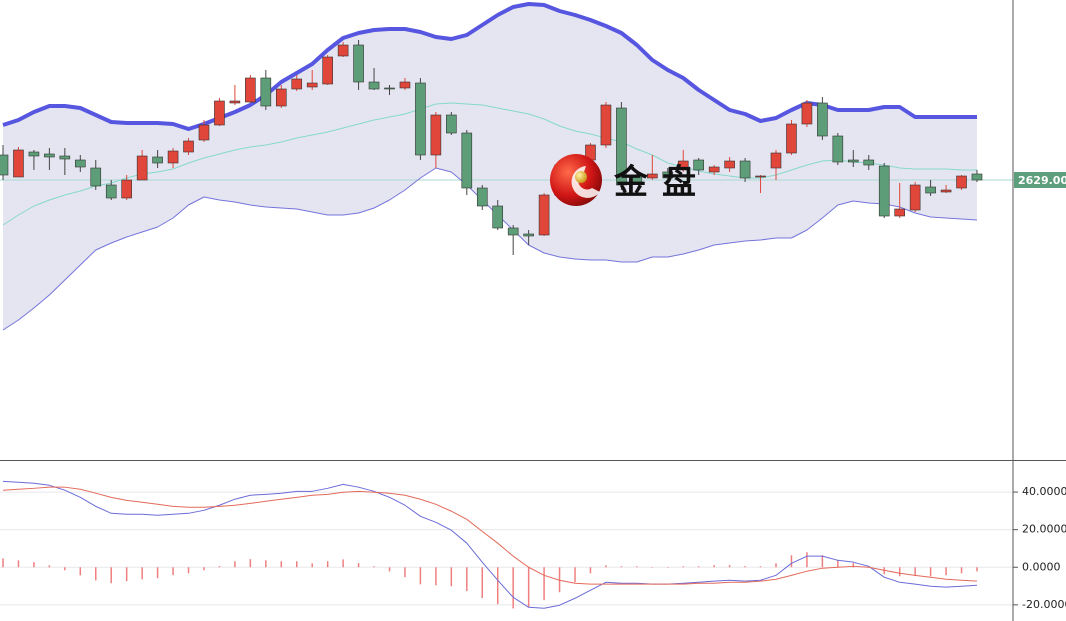 The width and height of the screenshot is (1066, 621). What do you see at coordinates (1039, 391) in the screenshot?
I see `axis-labels: 2629.00 40.0000 20.0000 0.0000 -20.0000` at bounding box center [1039, 391].